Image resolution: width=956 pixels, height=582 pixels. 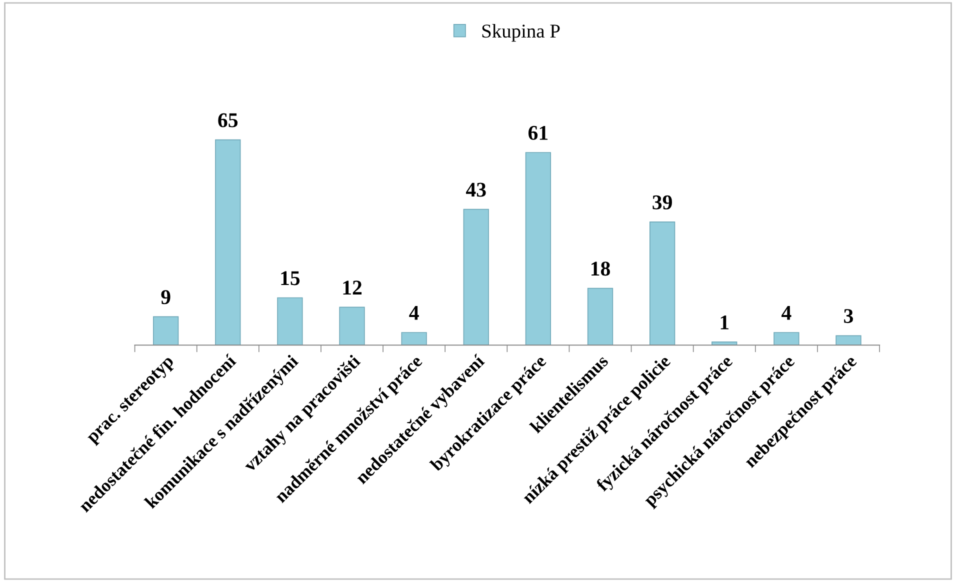 I want to click on data-label: 18, so click(x=601, y=269).